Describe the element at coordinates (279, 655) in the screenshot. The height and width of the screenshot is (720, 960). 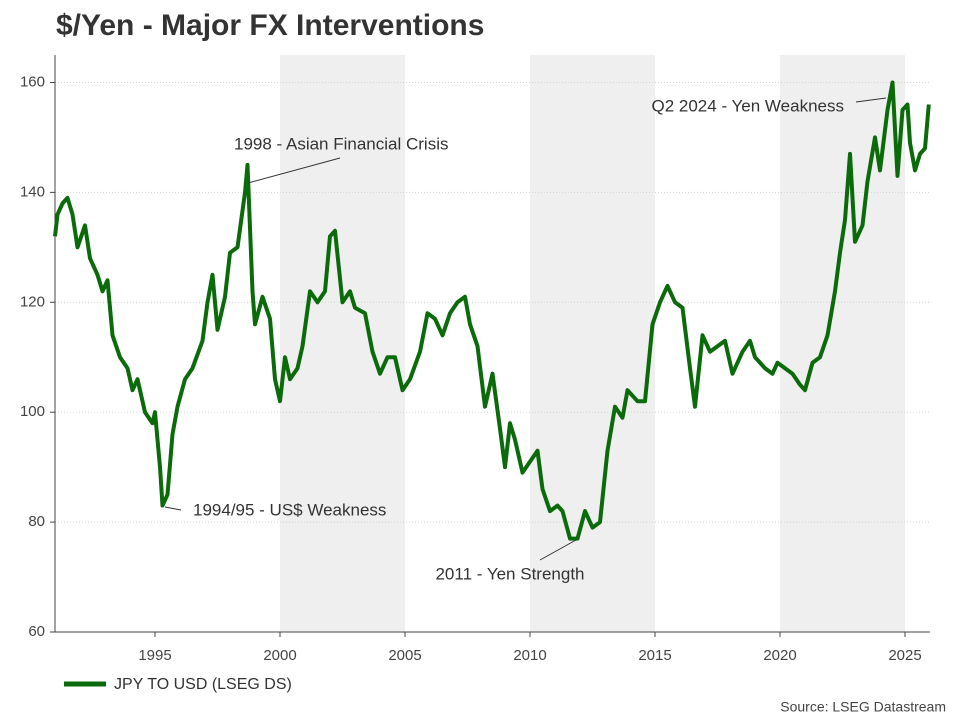
I see `x-tick-label: 2000` at that location.